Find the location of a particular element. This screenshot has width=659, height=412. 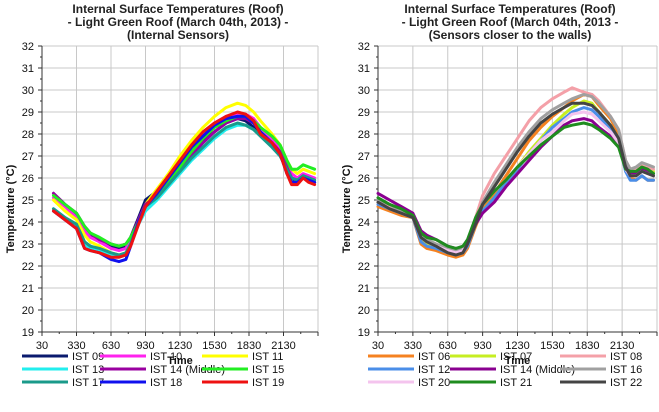

legend-label: IST 09 is located at coordinates (88, 357).